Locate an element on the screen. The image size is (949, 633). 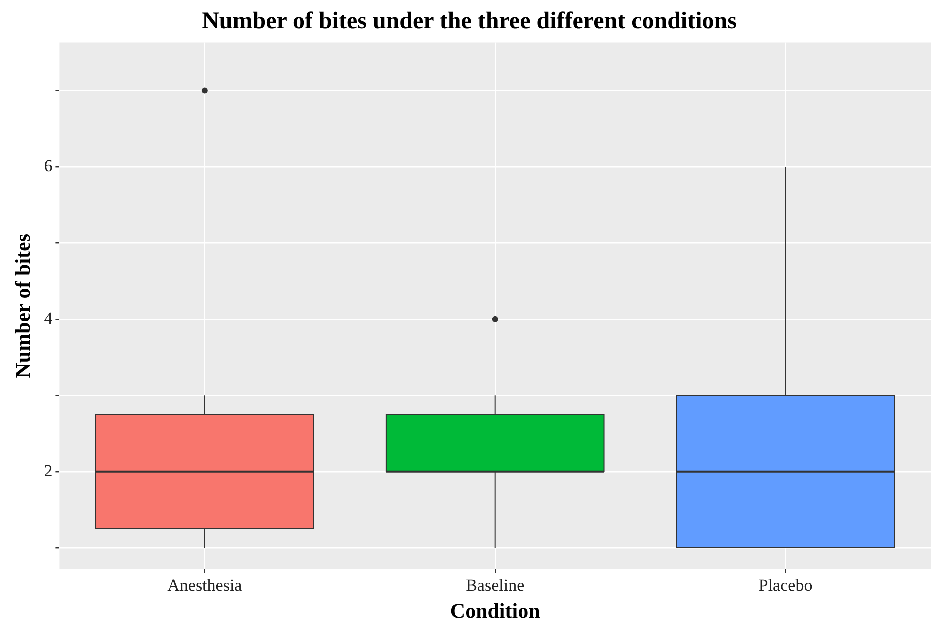
y-tick-label: 2 is located at coordinates (48, 470).